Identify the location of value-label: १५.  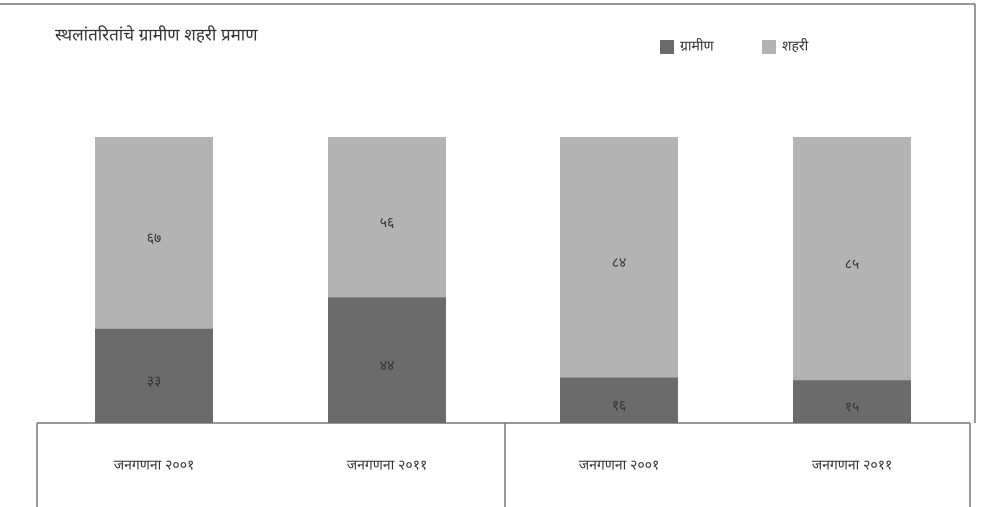
(852, 406).